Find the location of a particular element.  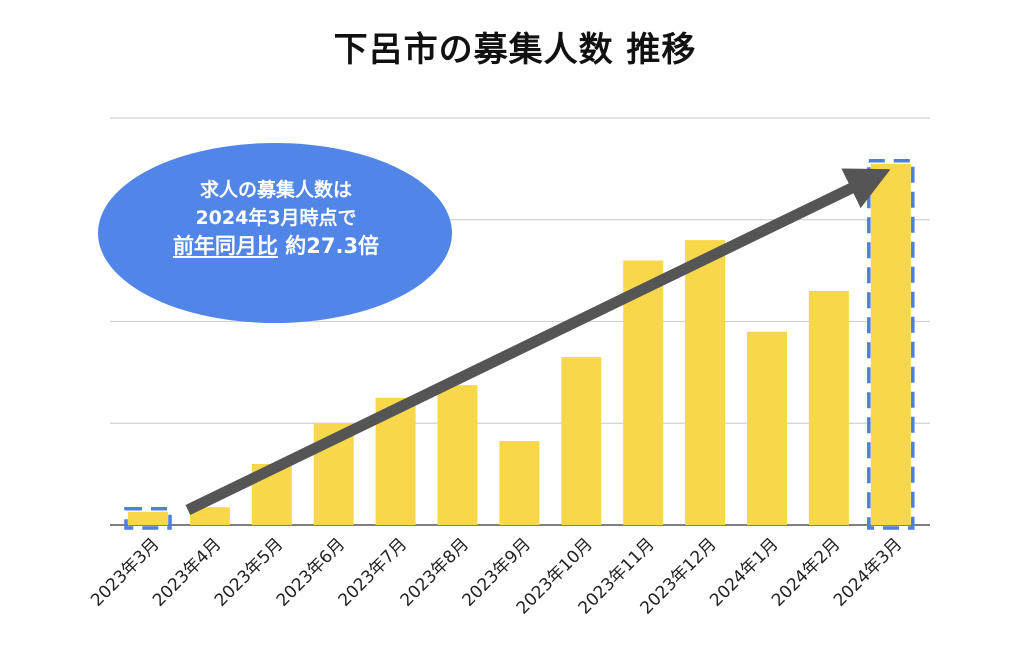

annotation-line-1: 求人の募集人数は is located at coordinates (275, 190).